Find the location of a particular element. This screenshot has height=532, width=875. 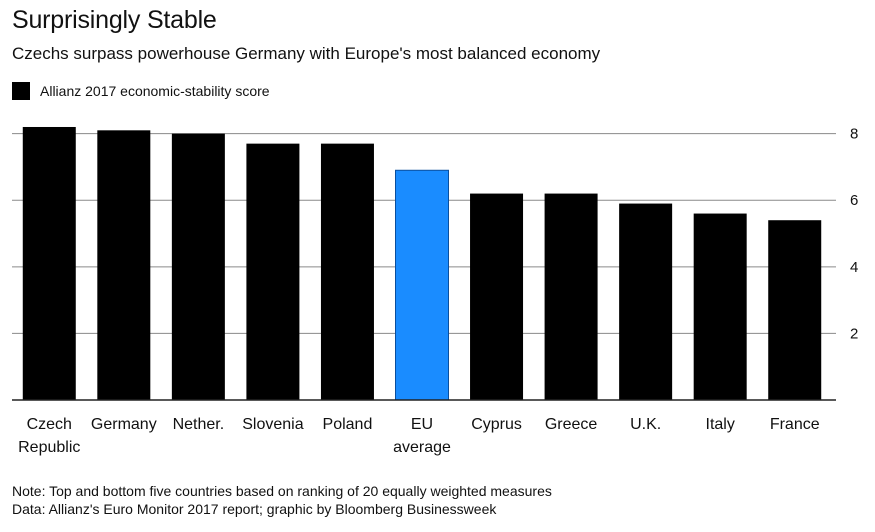

x-tick-label: Cyprus is located at coordinates (496, 424).